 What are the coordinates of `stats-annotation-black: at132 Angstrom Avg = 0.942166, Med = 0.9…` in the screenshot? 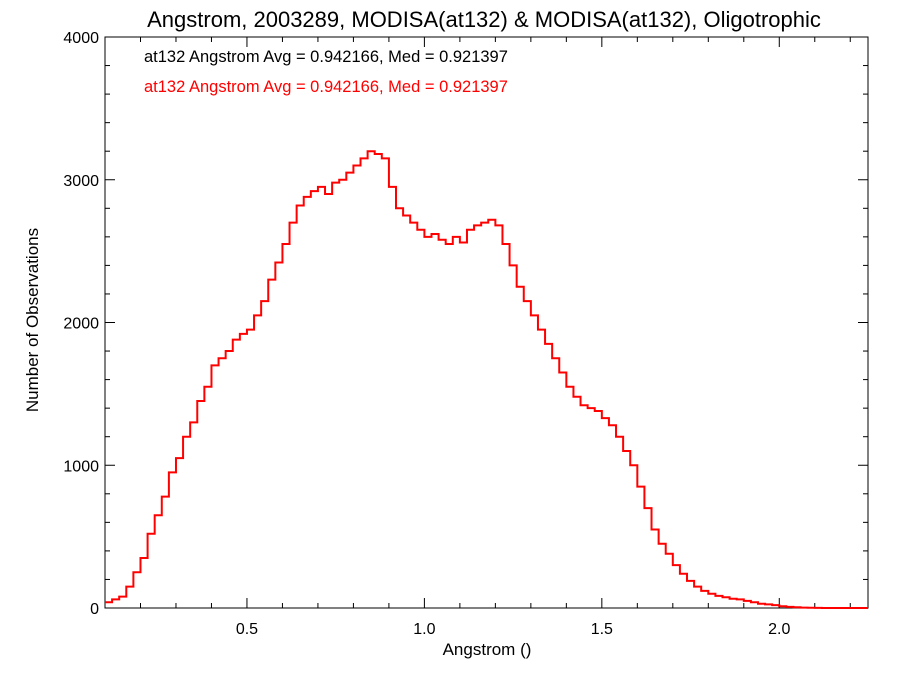 It's located at (326, 57).